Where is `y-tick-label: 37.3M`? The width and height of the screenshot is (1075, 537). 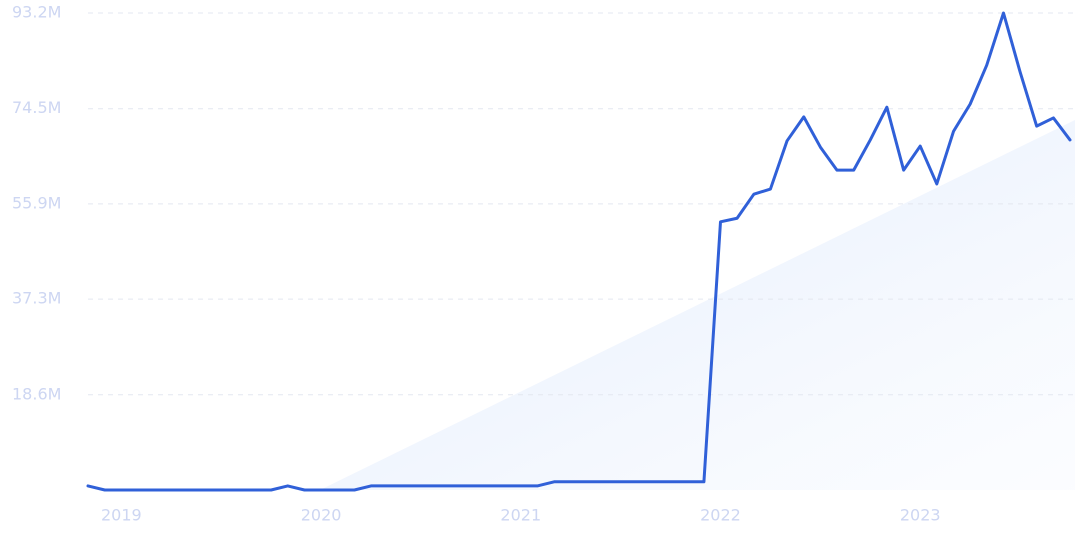
y-tick-label: 37.3M is located at coordinates (36, 298).